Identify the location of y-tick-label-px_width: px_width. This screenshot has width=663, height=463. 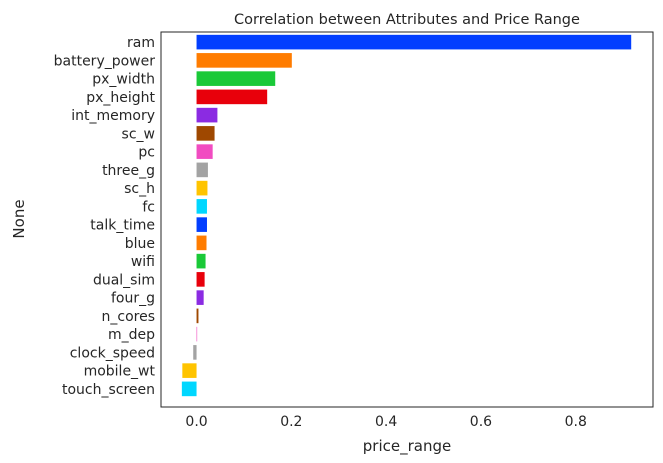
(123, 80).